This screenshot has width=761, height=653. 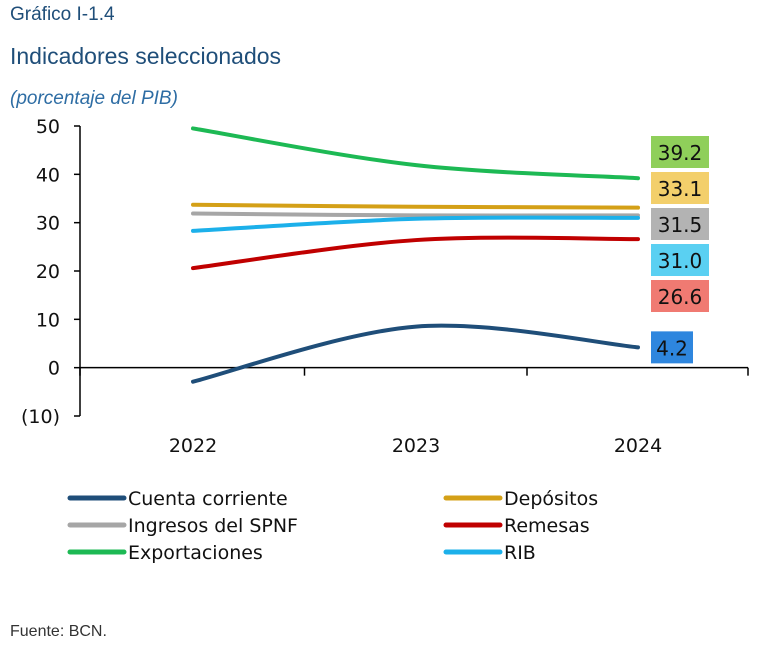 What do you see at coordinates (48, 272) in the screenshot?
I see `y-tick-label: 20` at bounding box center [48, 272].